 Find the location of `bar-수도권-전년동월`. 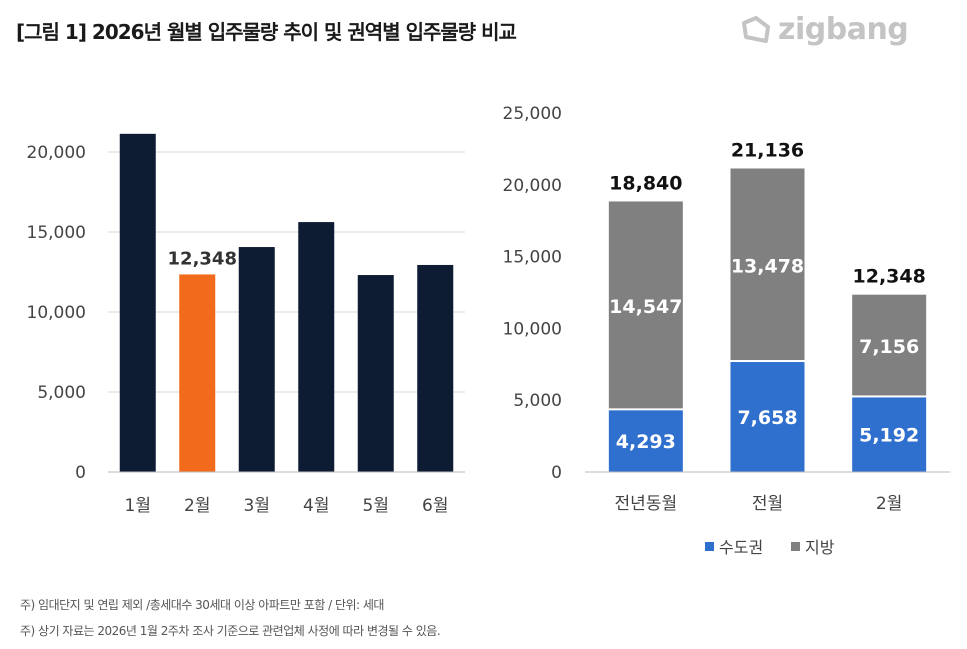

bar-수도권-전년동월 is located at coordinates (645, 441).